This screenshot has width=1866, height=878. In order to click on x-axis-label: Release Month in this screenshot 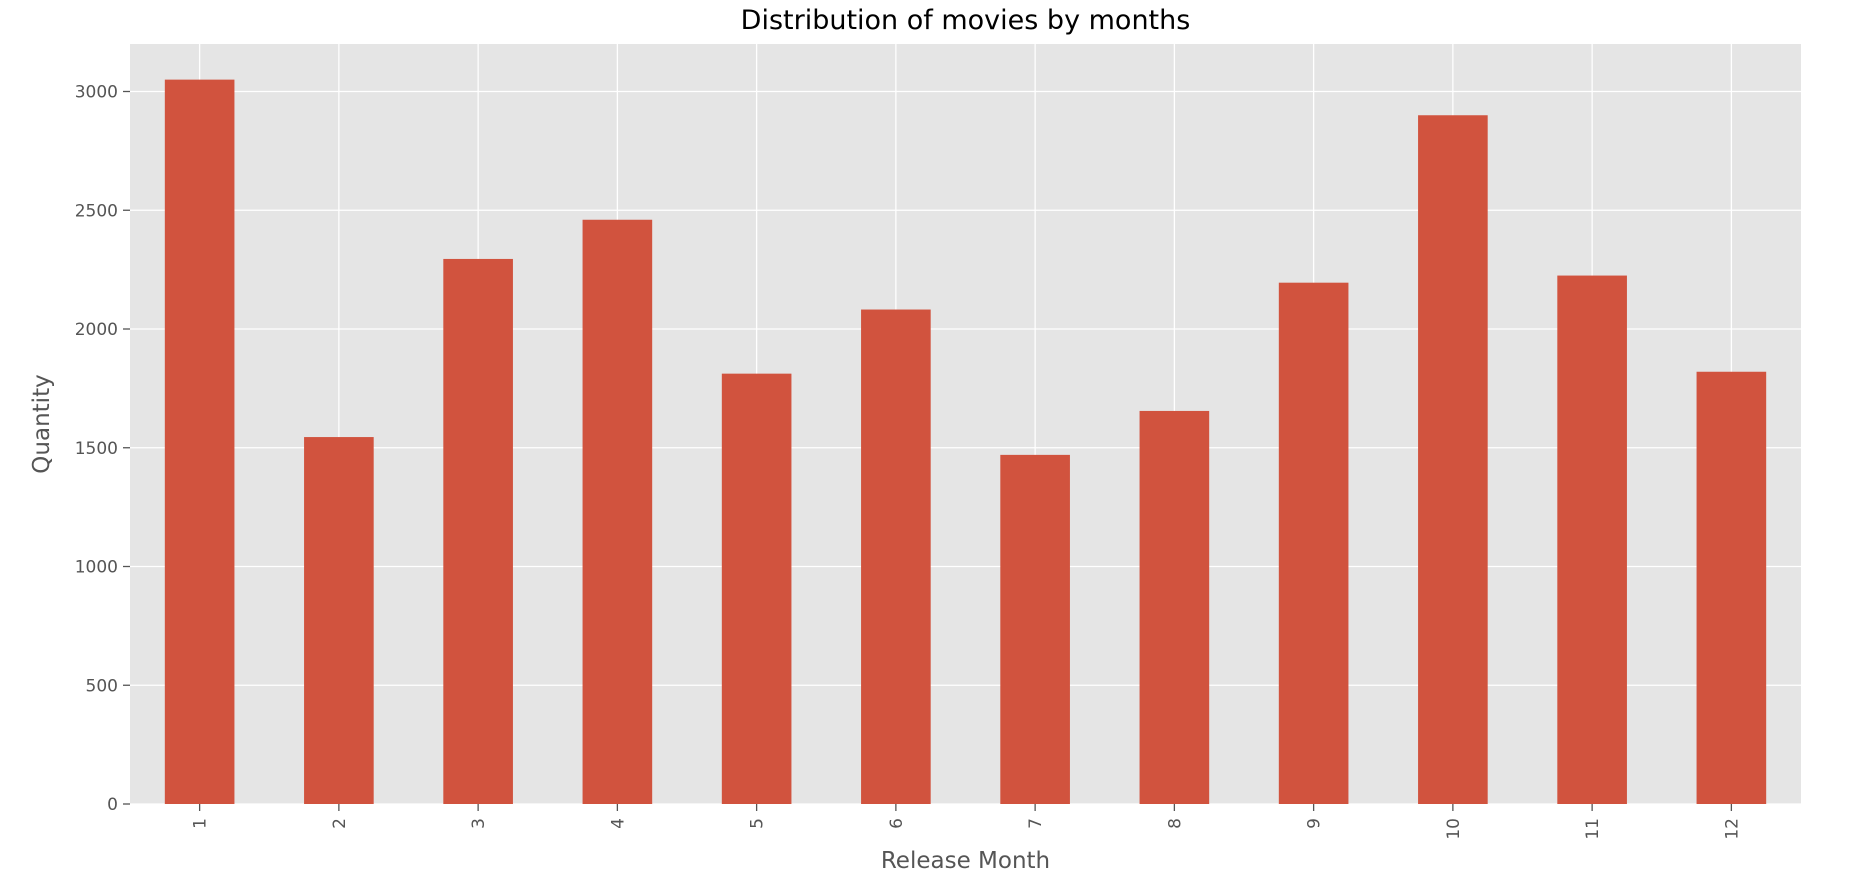, I will do `click(965, 861)`.